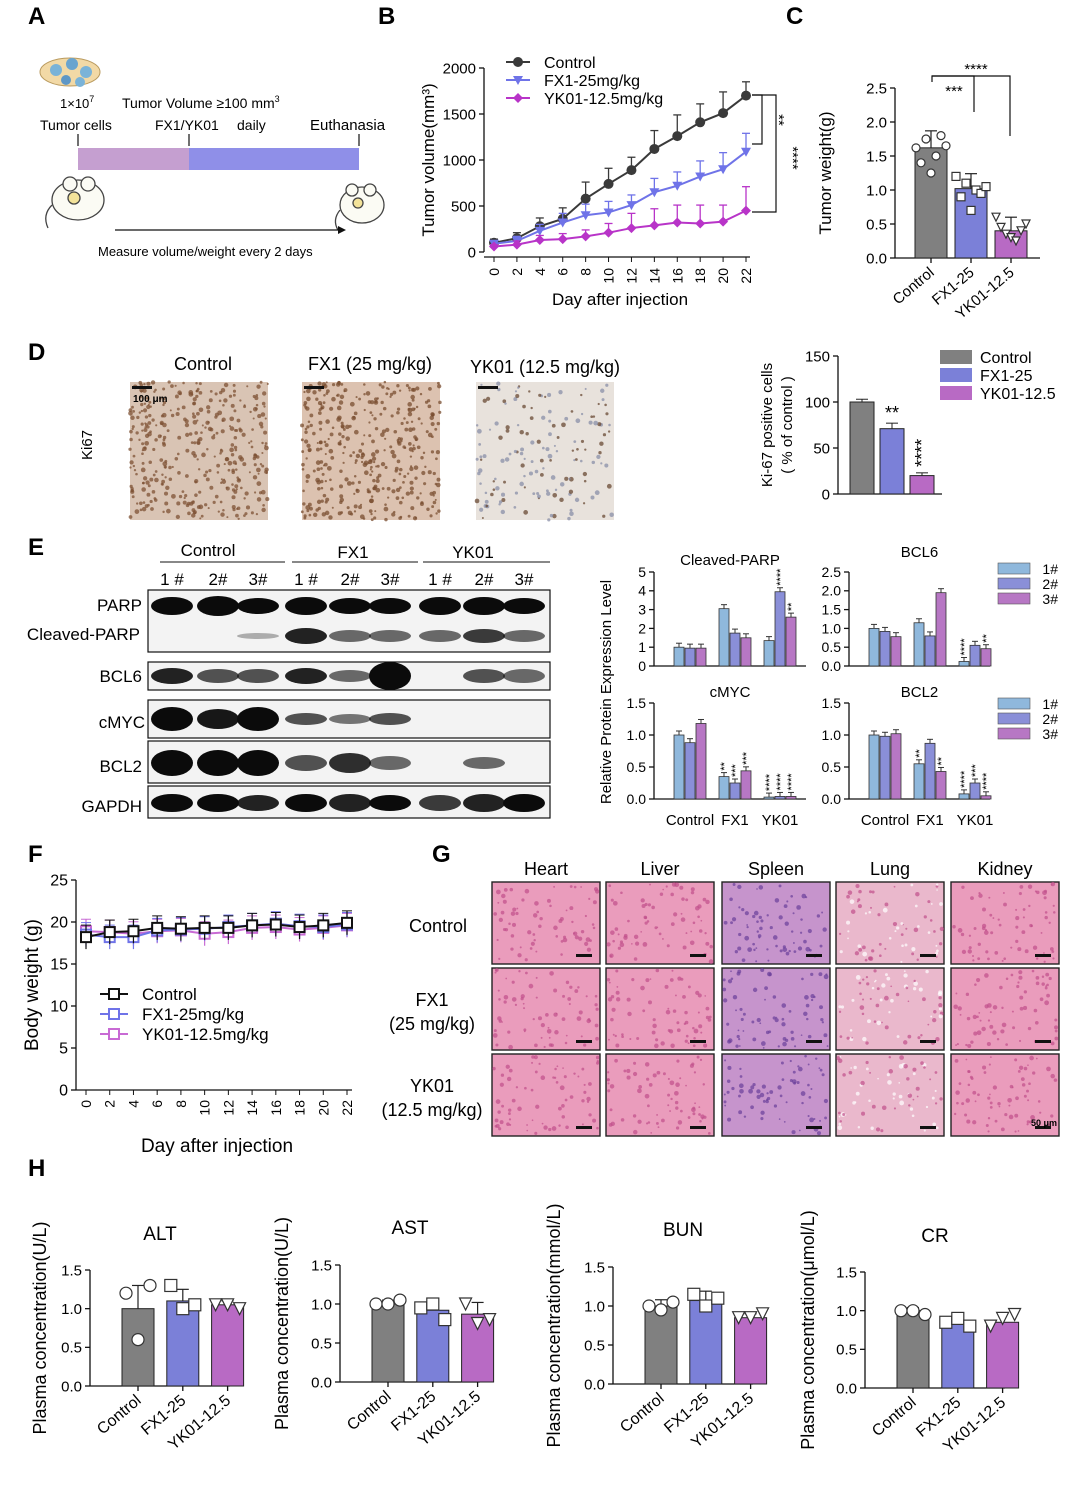 The width and height of the screenshot is (1080, 1493). Describe the element at coordinates (524, 803) in the screenshot. I see `wb-band-gapdh` at that location.